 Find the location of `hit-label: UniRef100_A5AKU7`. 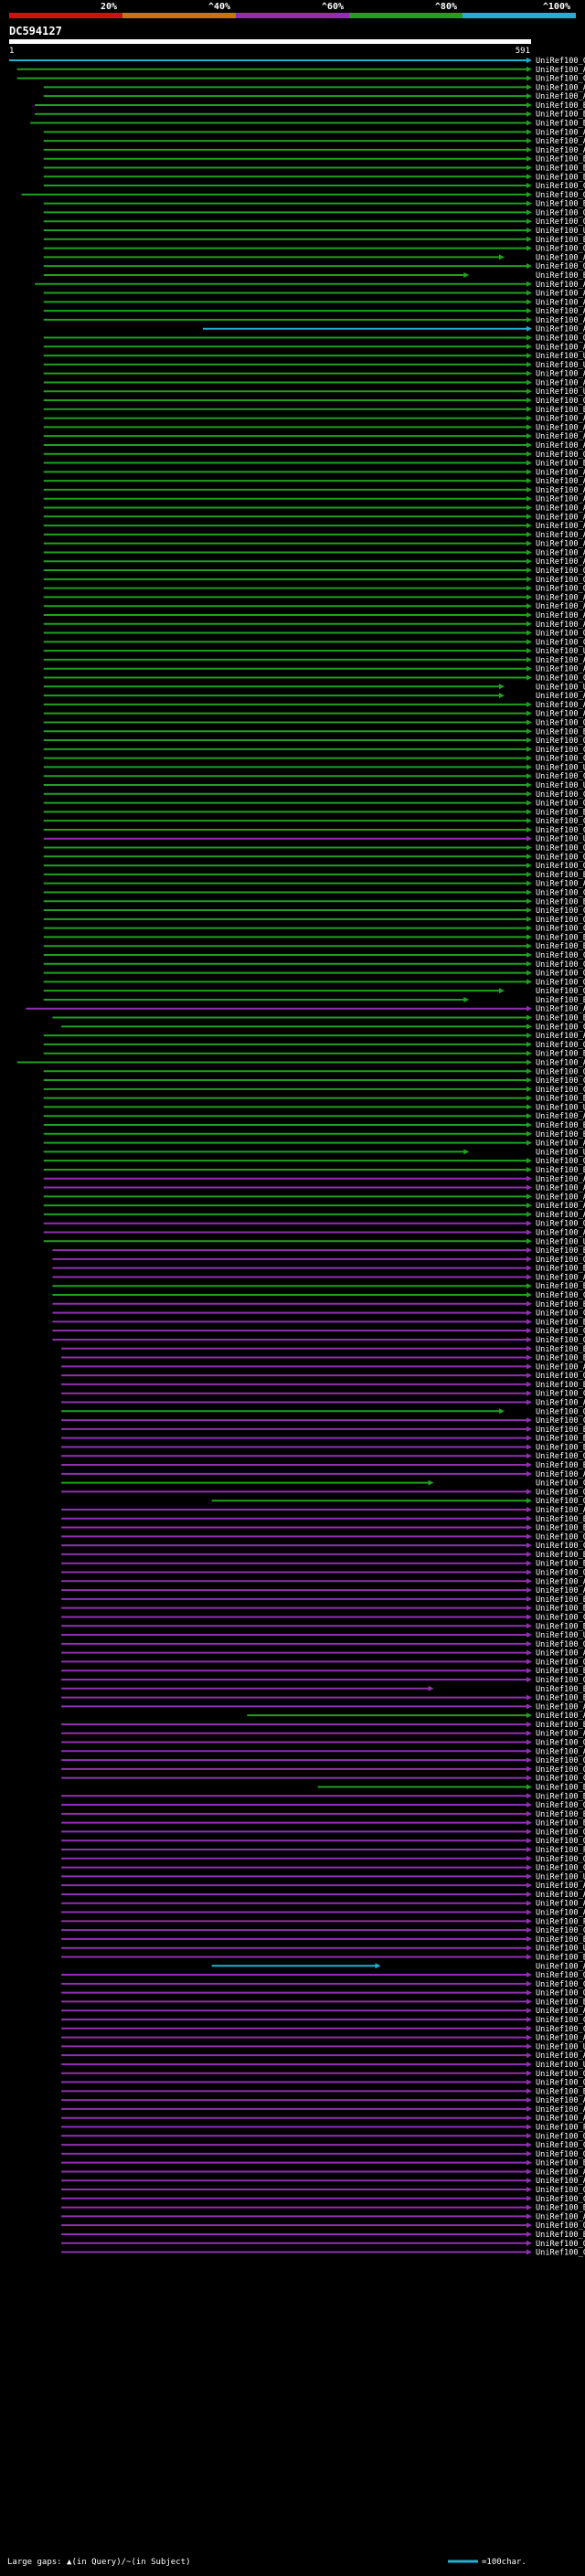

hit-label: UniRef100_A5AKU7 is located at coordinates (561, 535).